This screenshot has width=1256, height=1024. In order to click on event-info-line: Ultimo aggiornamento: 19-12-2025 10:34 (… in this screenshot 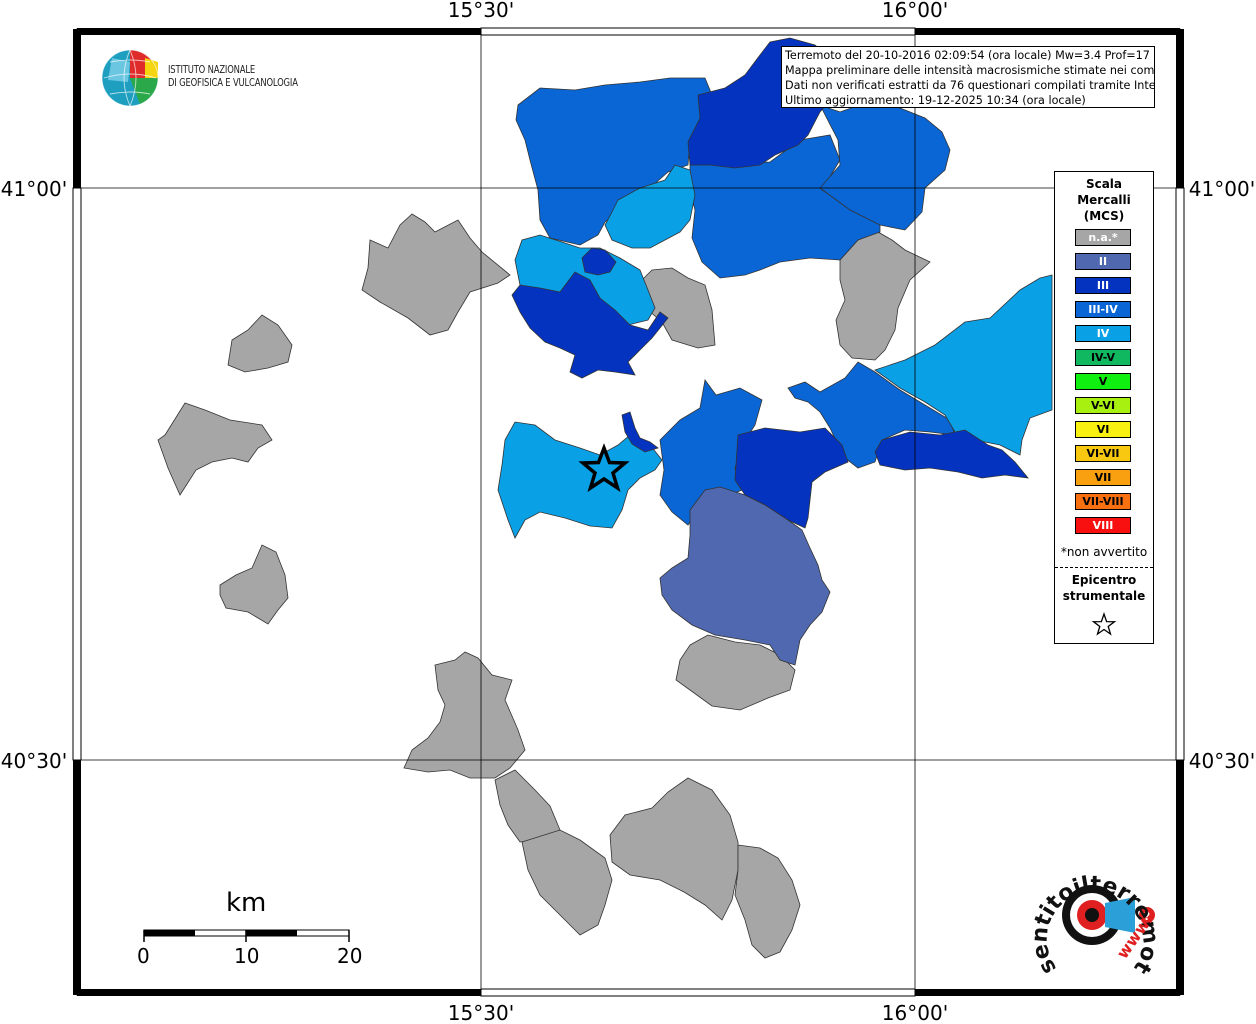, I will do `click(935, 100)`.